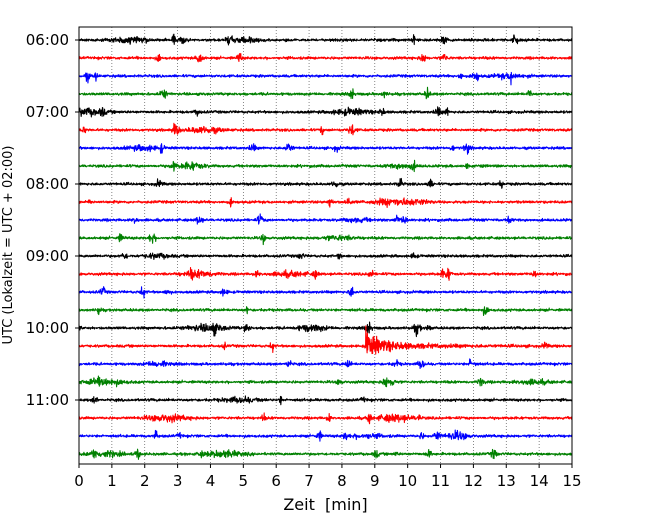 Image resolution: width=650 pixels, height=520 pixels. I want to click on y-axis: 06:00 07:00 08:00 09:00 10:00 11:00, so click(52, 220).